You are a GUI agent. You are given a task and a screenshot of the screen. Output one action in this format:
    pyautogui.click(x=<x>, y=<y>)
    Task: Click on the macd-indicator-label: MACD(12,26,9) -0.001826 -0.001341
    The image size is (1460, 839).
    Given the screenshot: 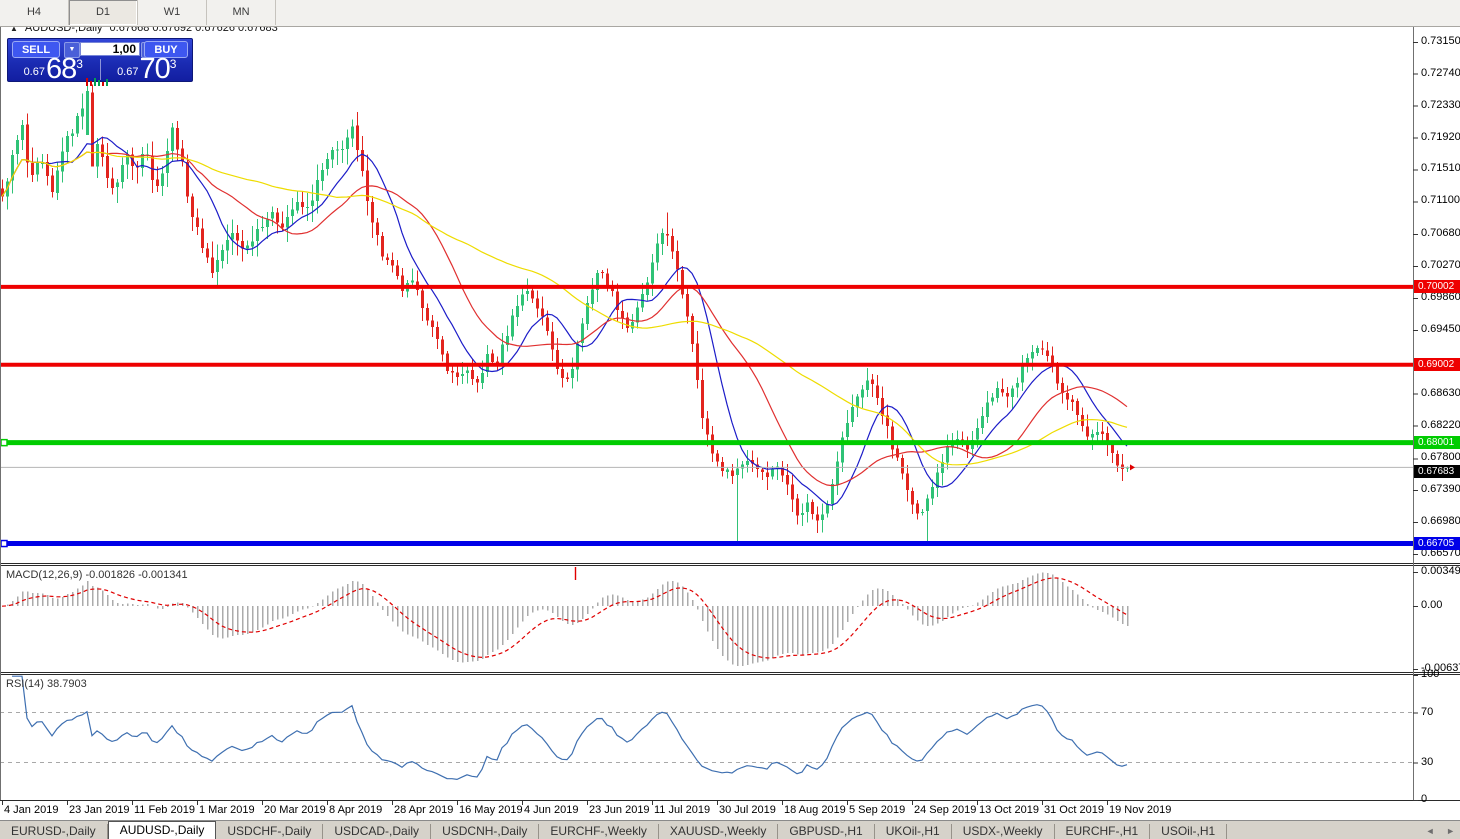 What is the action you would take?
    pyautogui.click(x=97, y=575)
    